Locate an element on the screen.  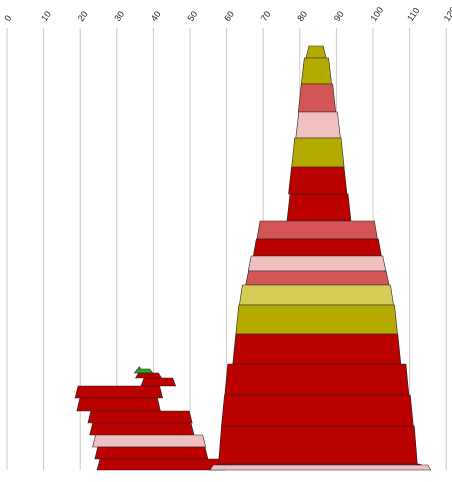
tick-label: 100 is located at coordinates (376, 14).